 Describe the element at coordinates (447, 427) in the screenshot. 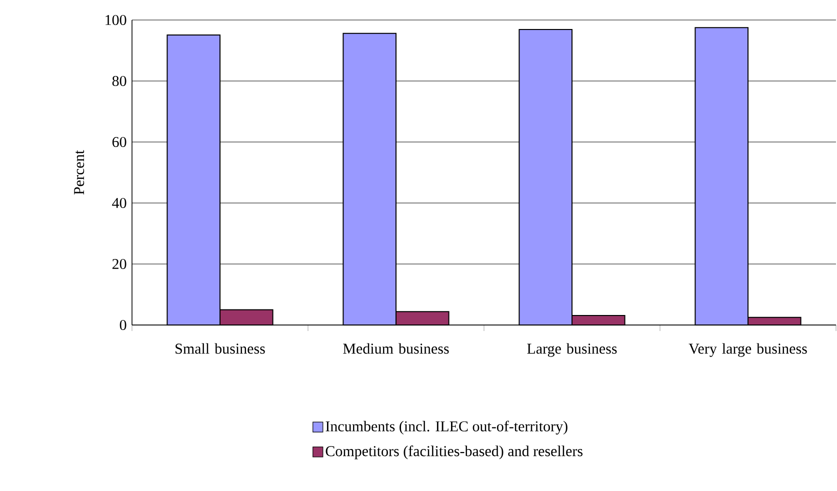

I see `legend-label: Incumbents (incl. ILEC out-of-territory)` at that location.